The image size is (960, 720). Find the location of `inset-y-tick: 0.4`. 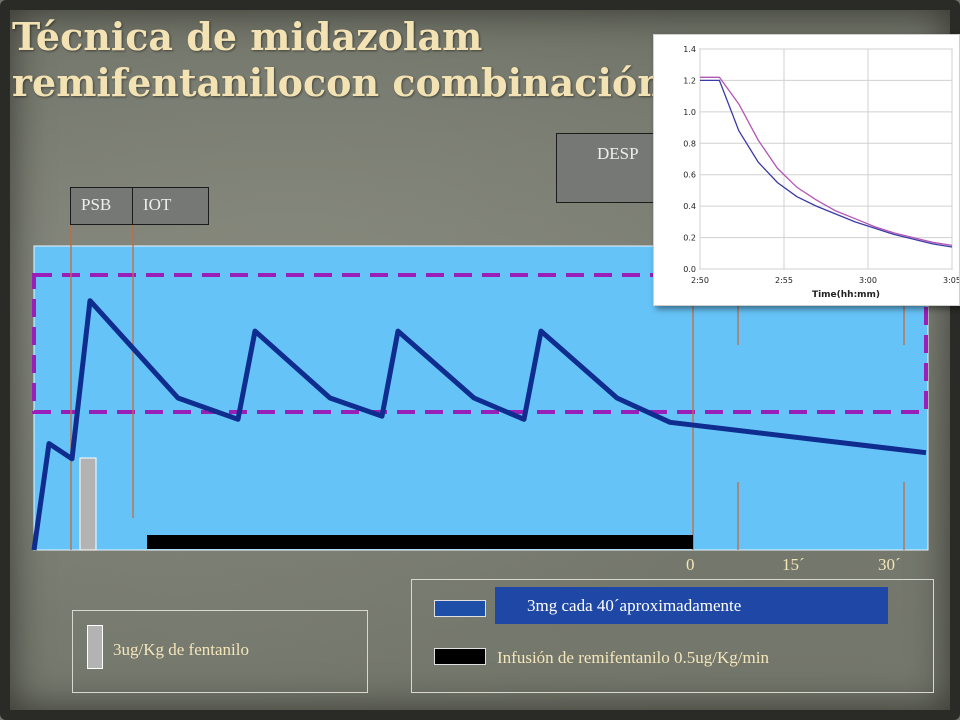

inset-y-tick: 0.4 is located at coordinates (689, 206).